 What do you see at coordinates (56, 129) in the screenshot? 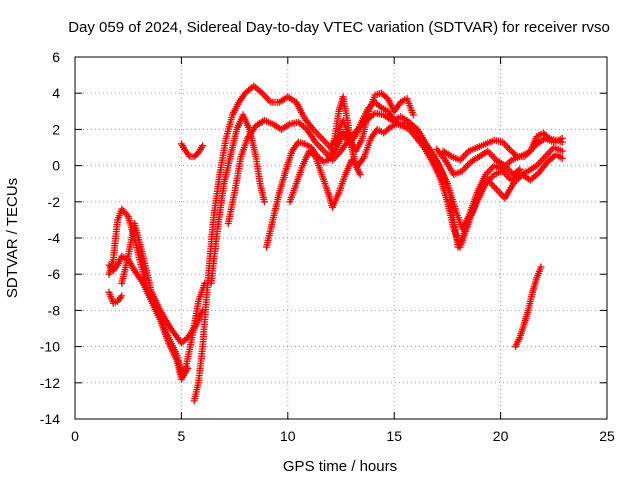
I see `y-tick-label: 2` at bounding box center [56, 129].